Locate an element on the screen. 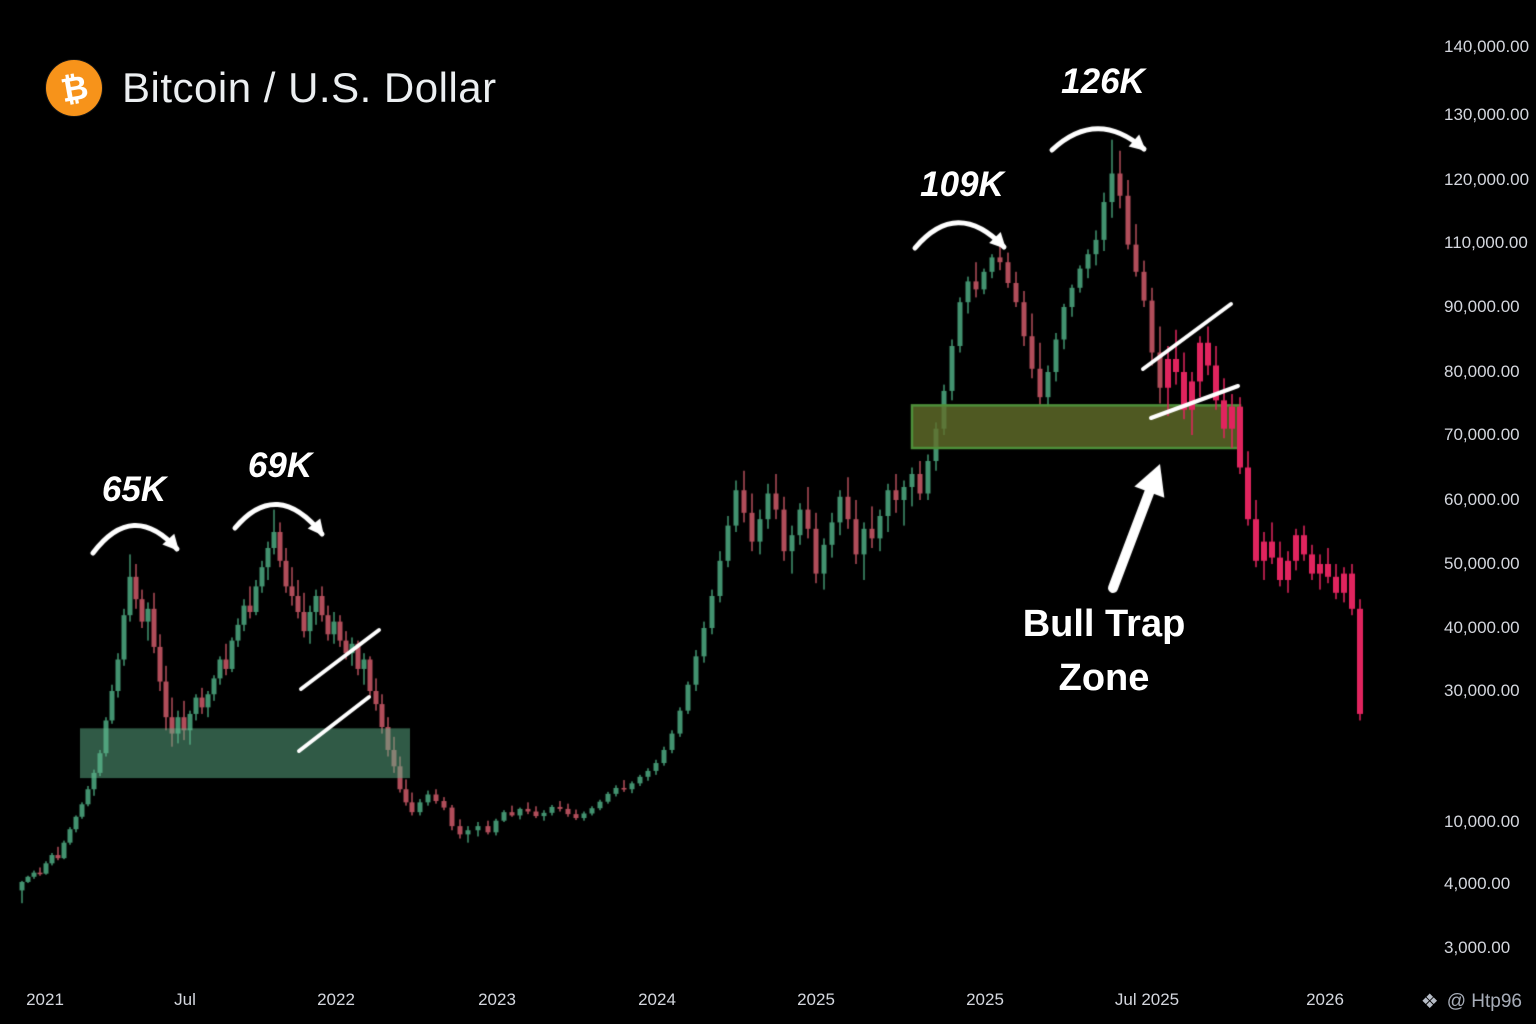  price-axis-label: 3,000.00 is located at coordinates (1477, 947).